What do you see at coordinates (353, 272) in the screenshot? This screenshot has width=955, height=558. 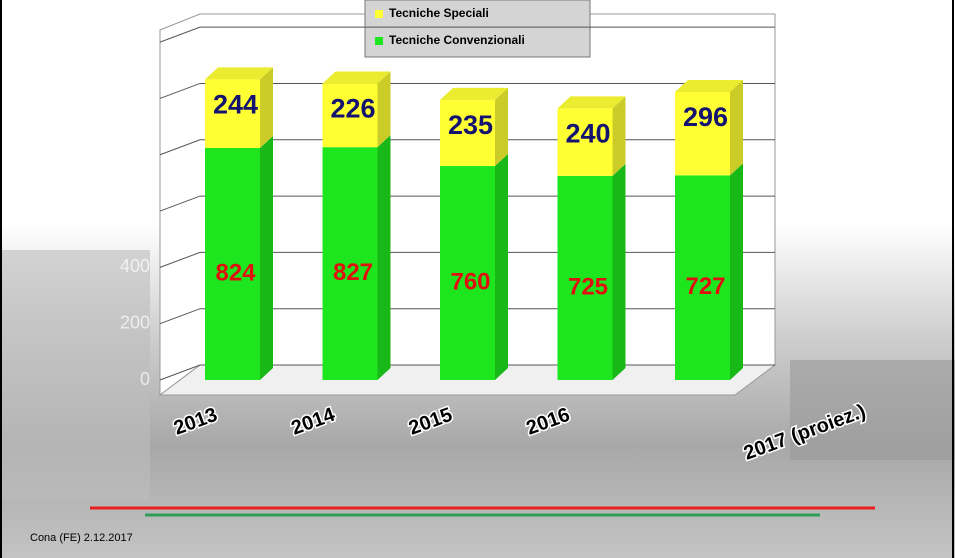 I see `value-label: 827` at bounding box center [353, 272].